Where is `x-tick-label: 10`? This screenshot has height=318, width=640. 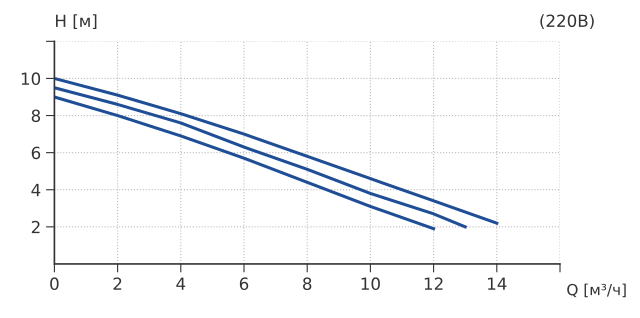 x-tick-label: 10 is located at coordinates (371, 283).